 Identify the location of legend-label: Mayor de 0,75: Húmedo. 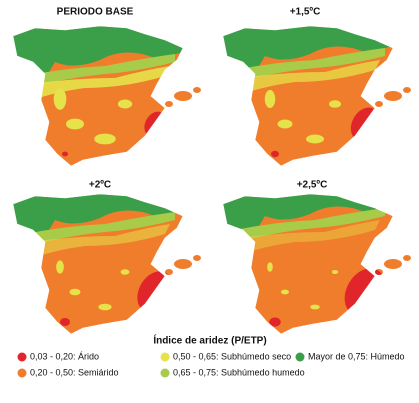
(356, 356).